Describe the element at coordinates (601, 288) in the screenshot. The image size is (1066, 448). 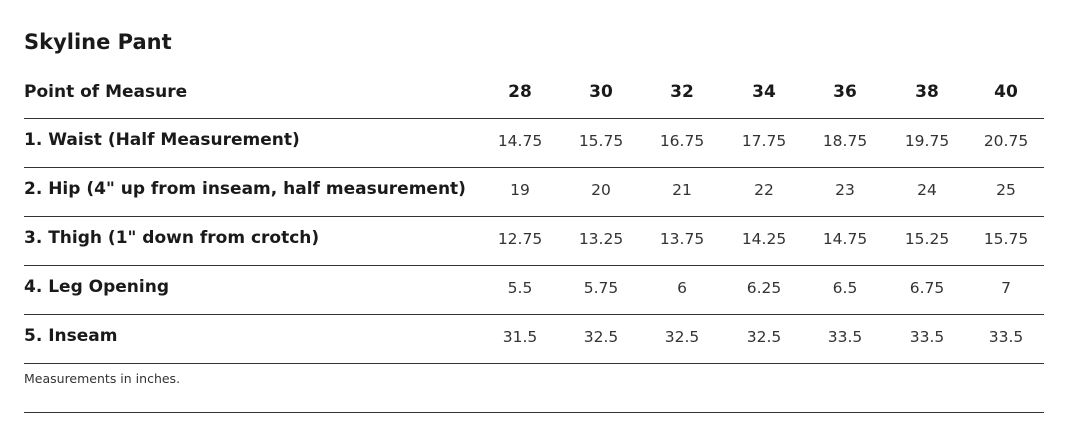
I see `cell: 5.75` at that location.